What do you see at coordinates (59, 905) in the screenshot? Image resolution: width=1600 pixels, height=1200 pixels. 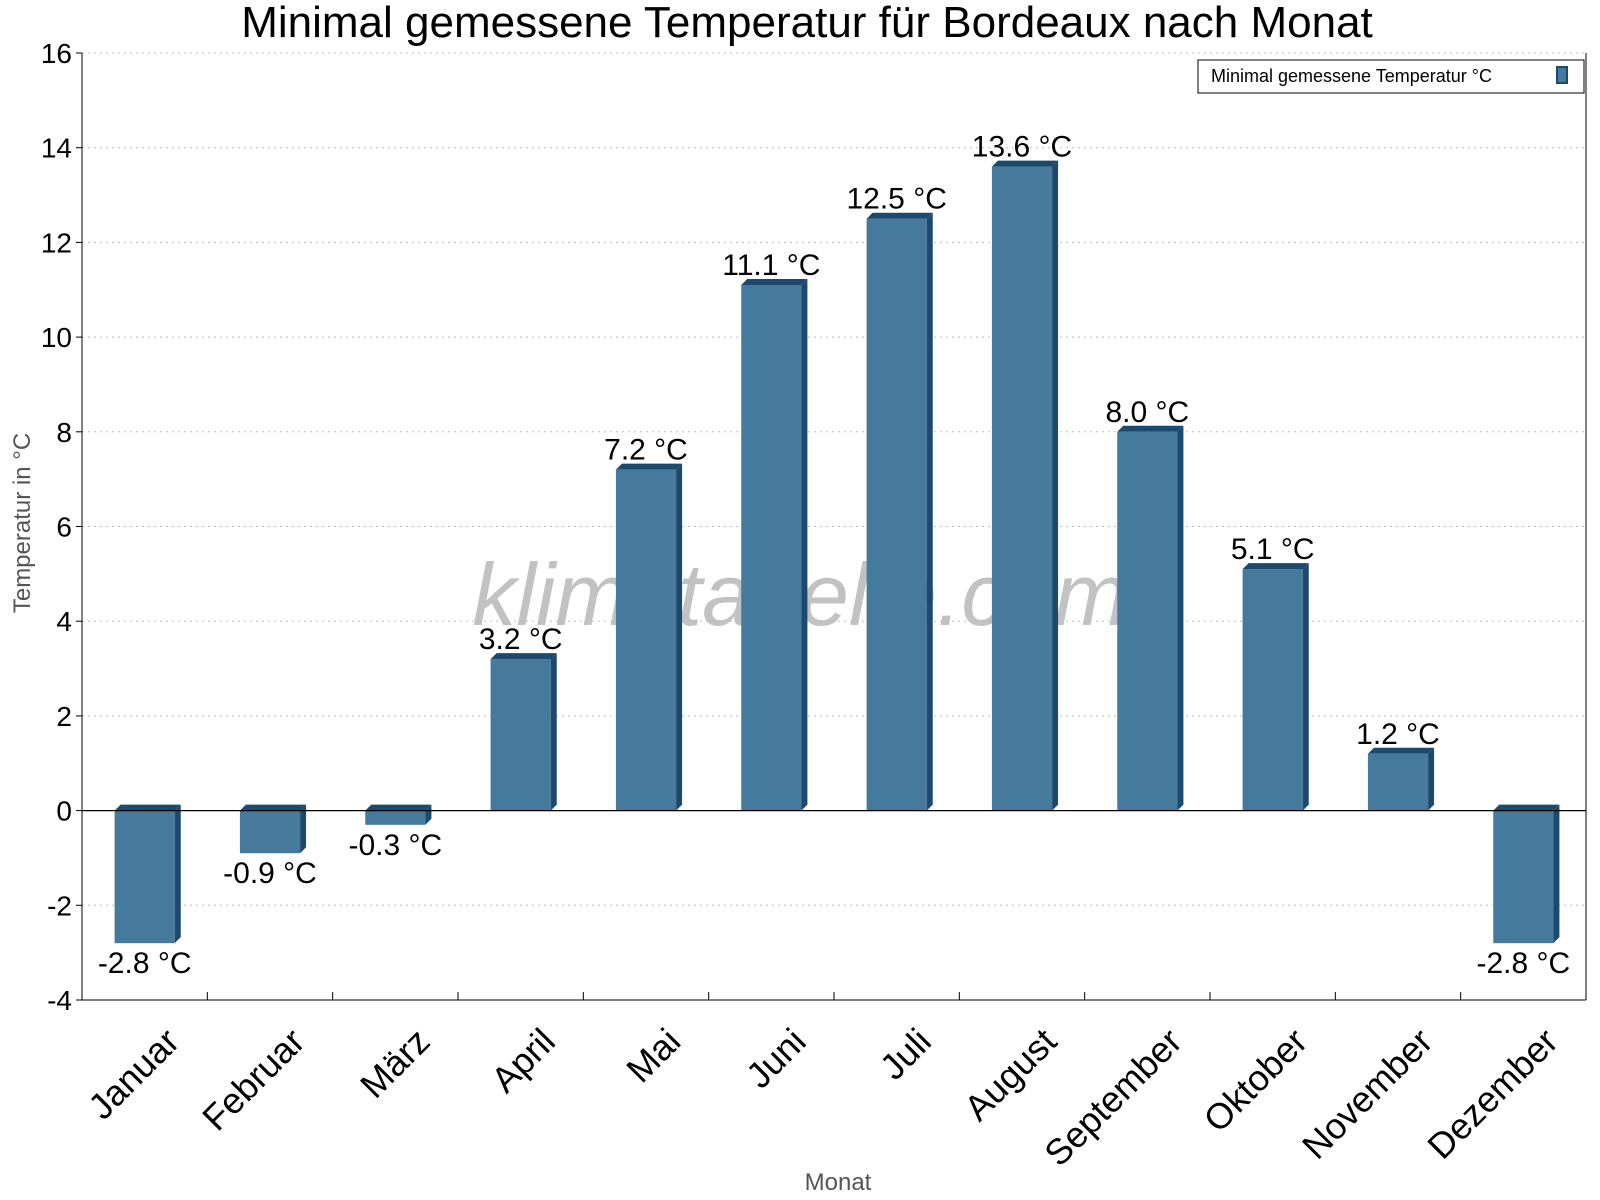 I see `y-tick-label: -2` at bounding box center [59, 905].